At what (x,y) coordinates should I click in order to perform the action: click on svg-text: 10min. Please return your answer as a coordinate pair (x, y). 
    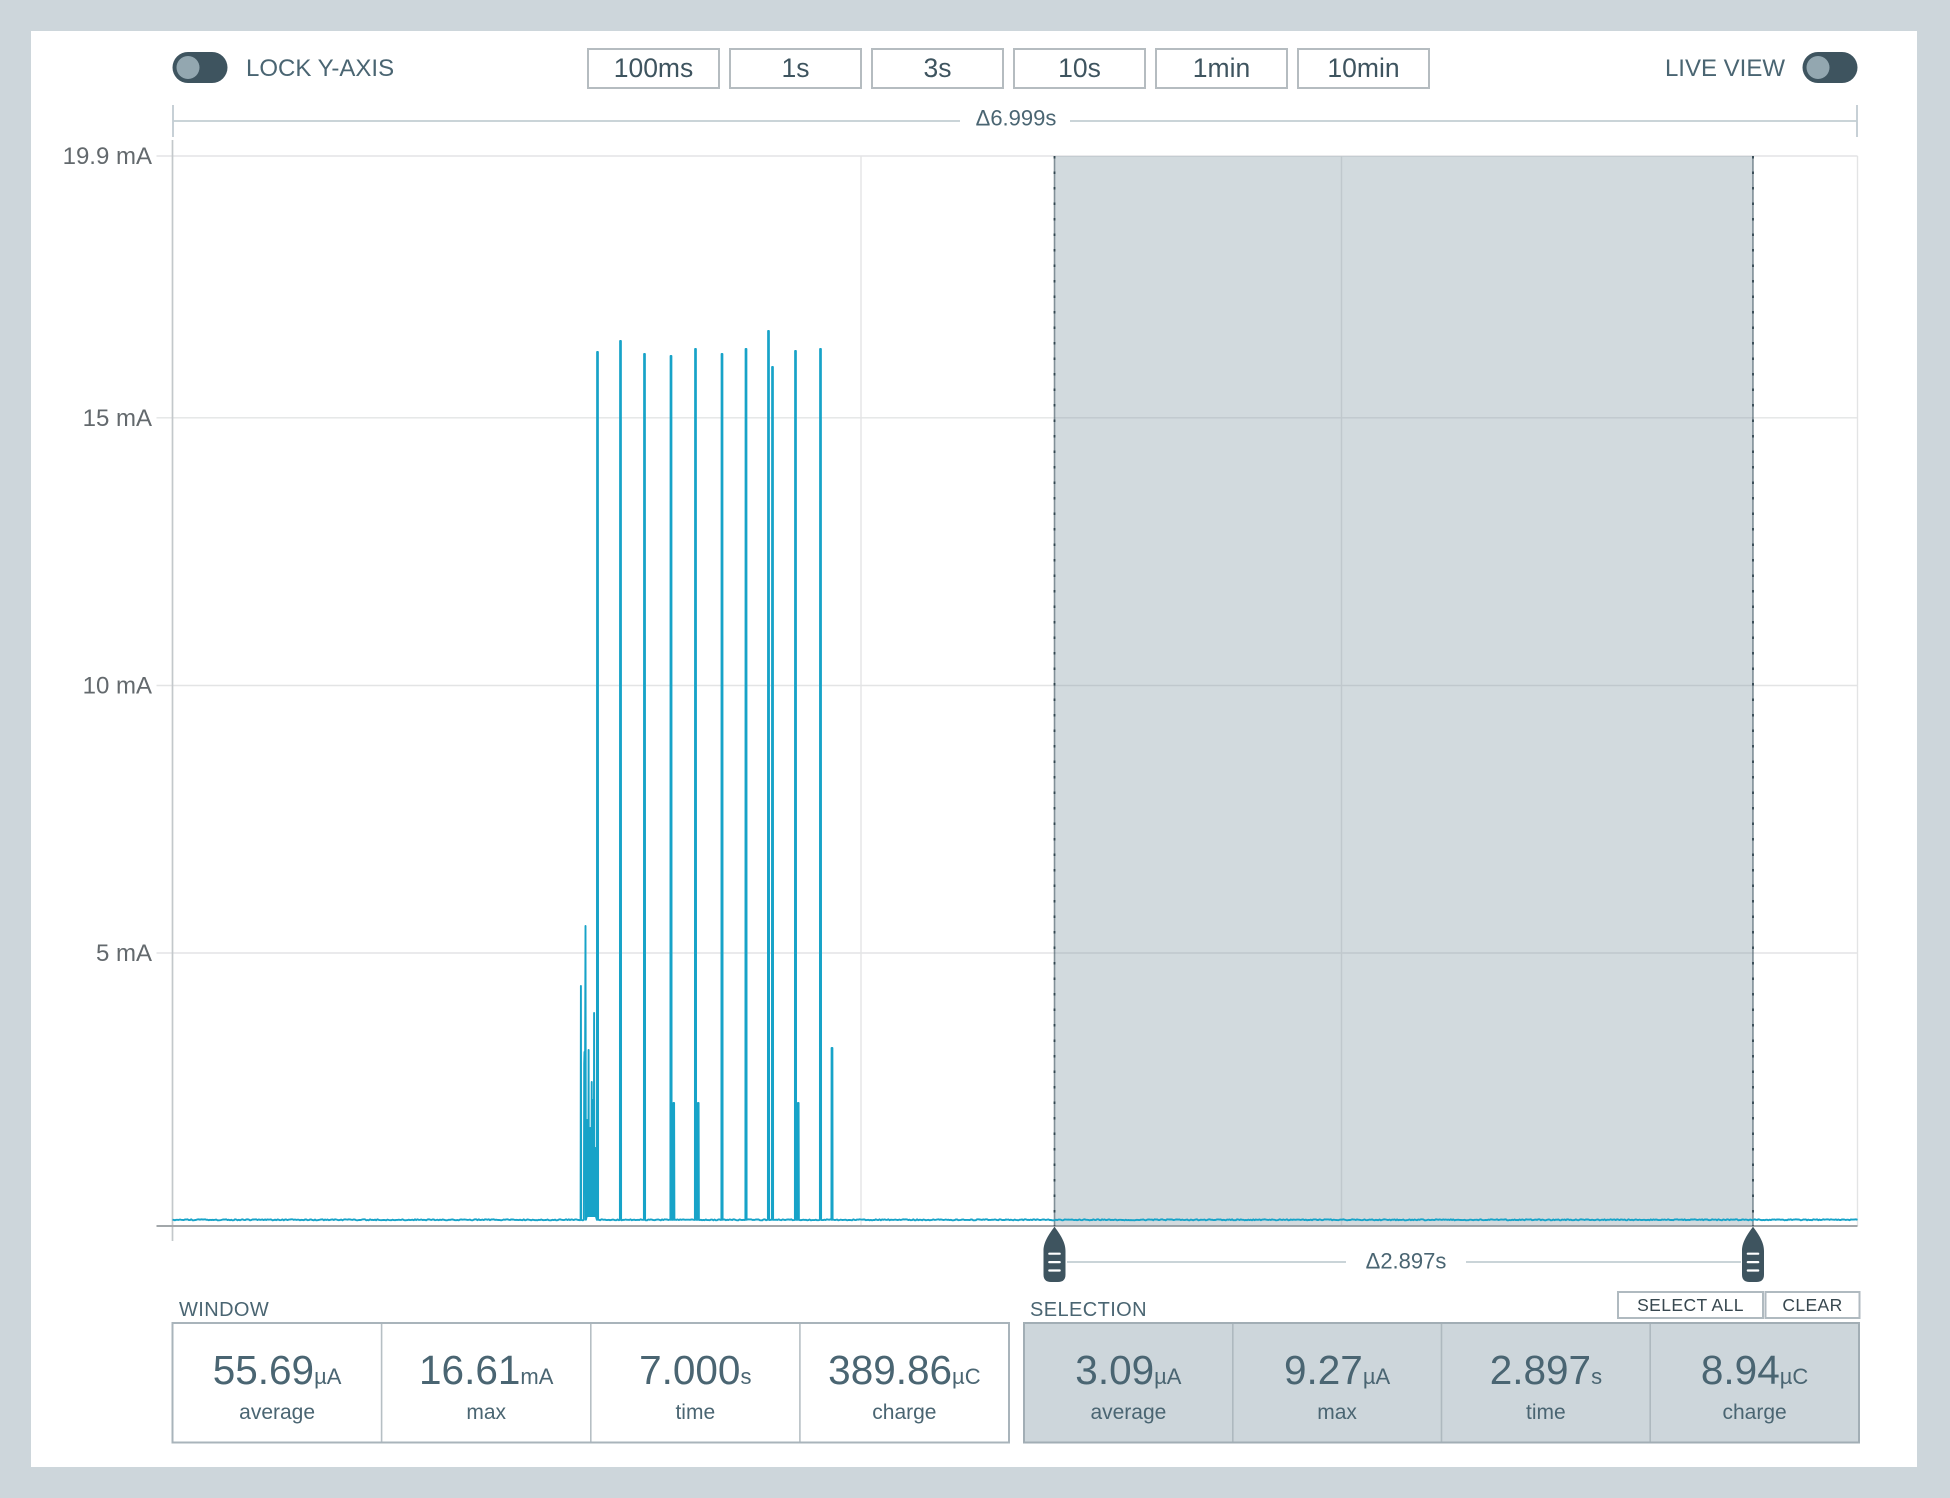
    Looking at the image, I should click on (1363, 68).